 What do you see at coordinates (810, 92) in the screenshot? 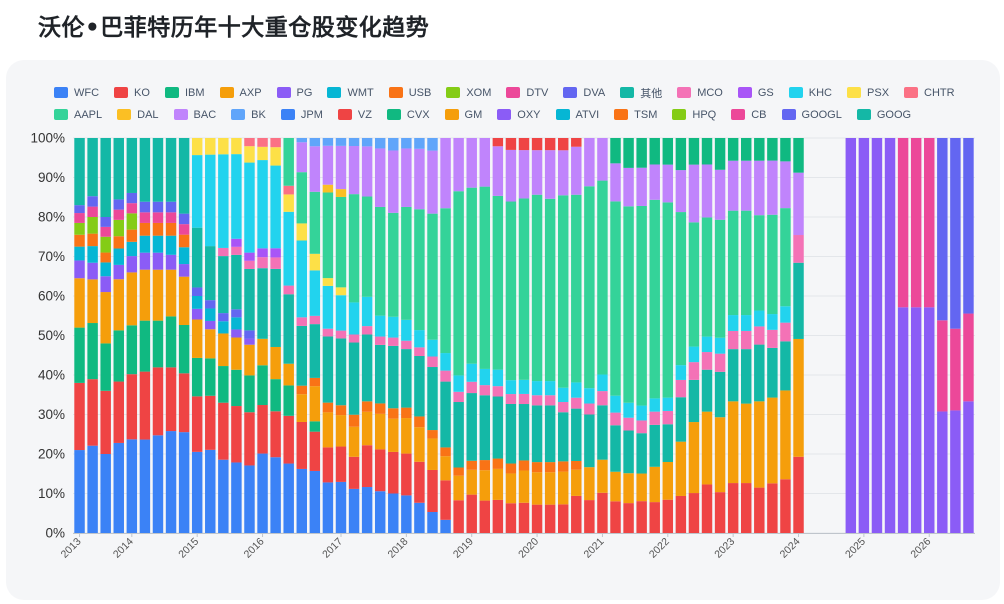
I see `legend-item-khc: KHC` at bounding box center [810, 92].